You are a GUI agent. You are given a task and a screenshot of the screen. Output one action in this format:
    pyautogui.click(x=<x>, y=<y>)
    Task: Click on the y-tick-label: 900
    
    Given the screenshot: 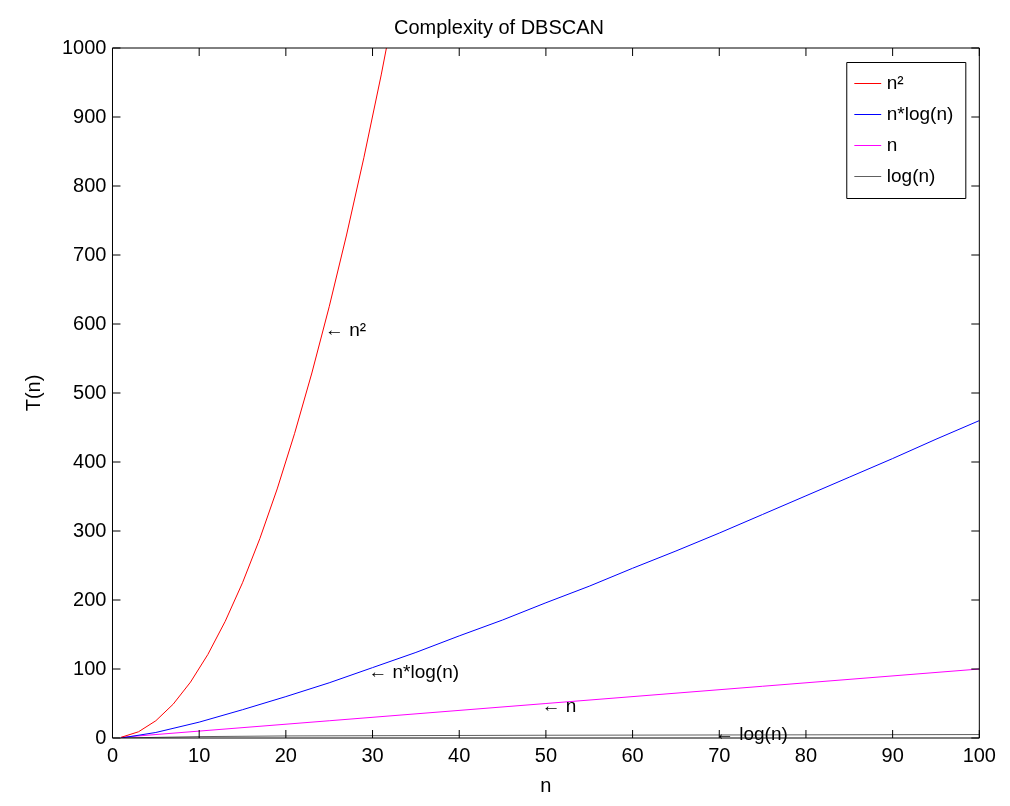 What is the action you would take?
    pyautogui.click(x=90, y=115)
    